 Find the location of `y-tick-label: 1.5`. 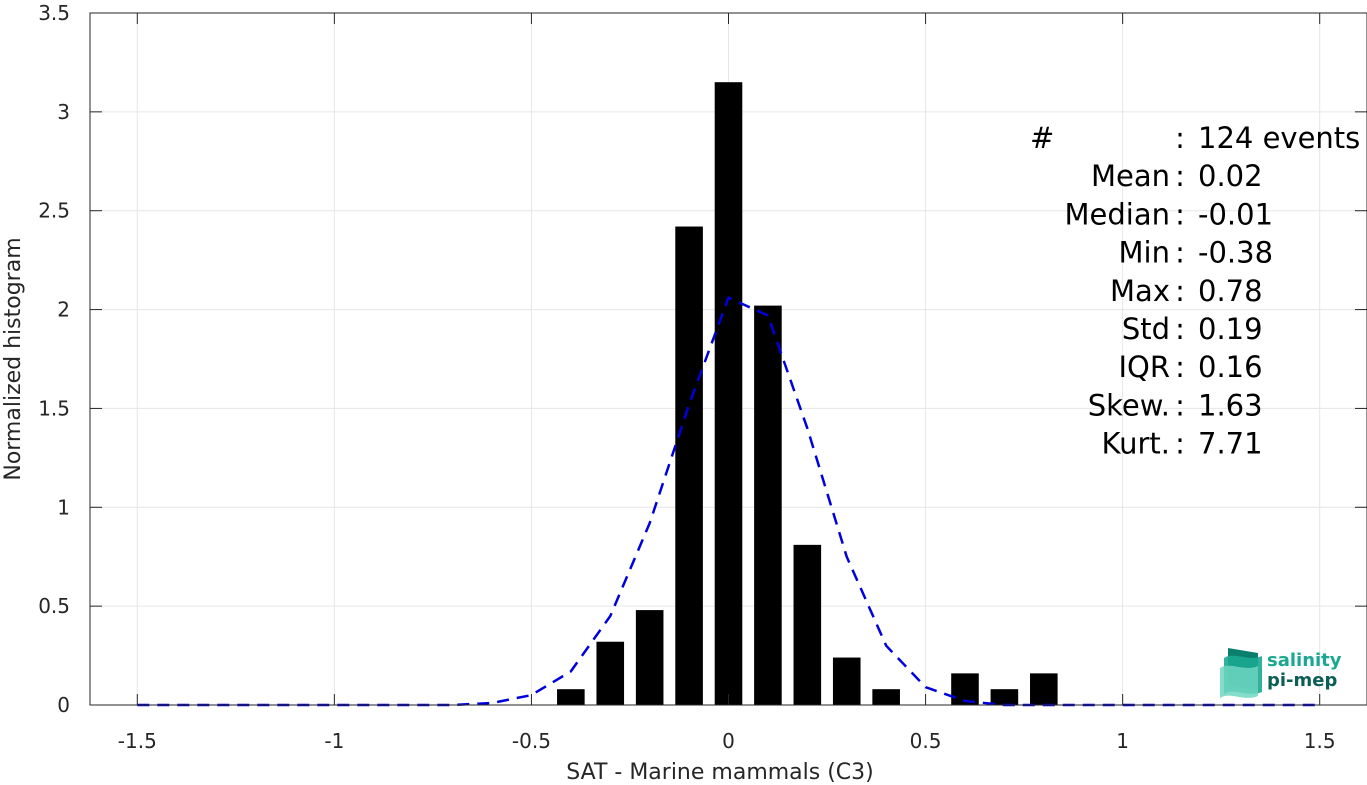

y-tick-label: 1.5 is located at coordinates (54, 408).